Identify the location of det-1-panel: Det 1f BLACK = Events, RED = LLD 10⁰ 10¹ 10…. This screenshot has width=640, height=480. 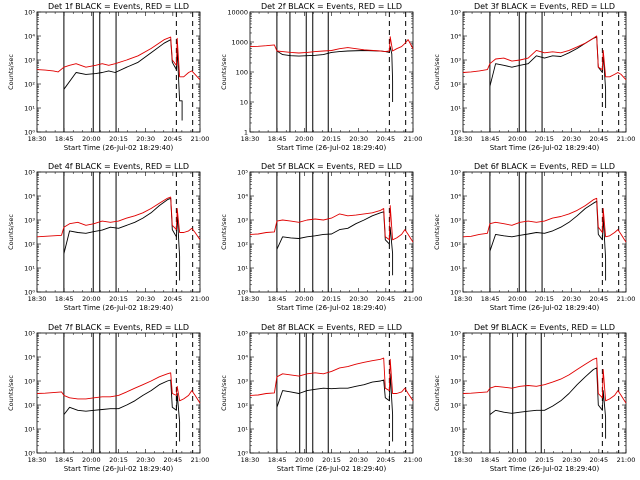
(108, 77).